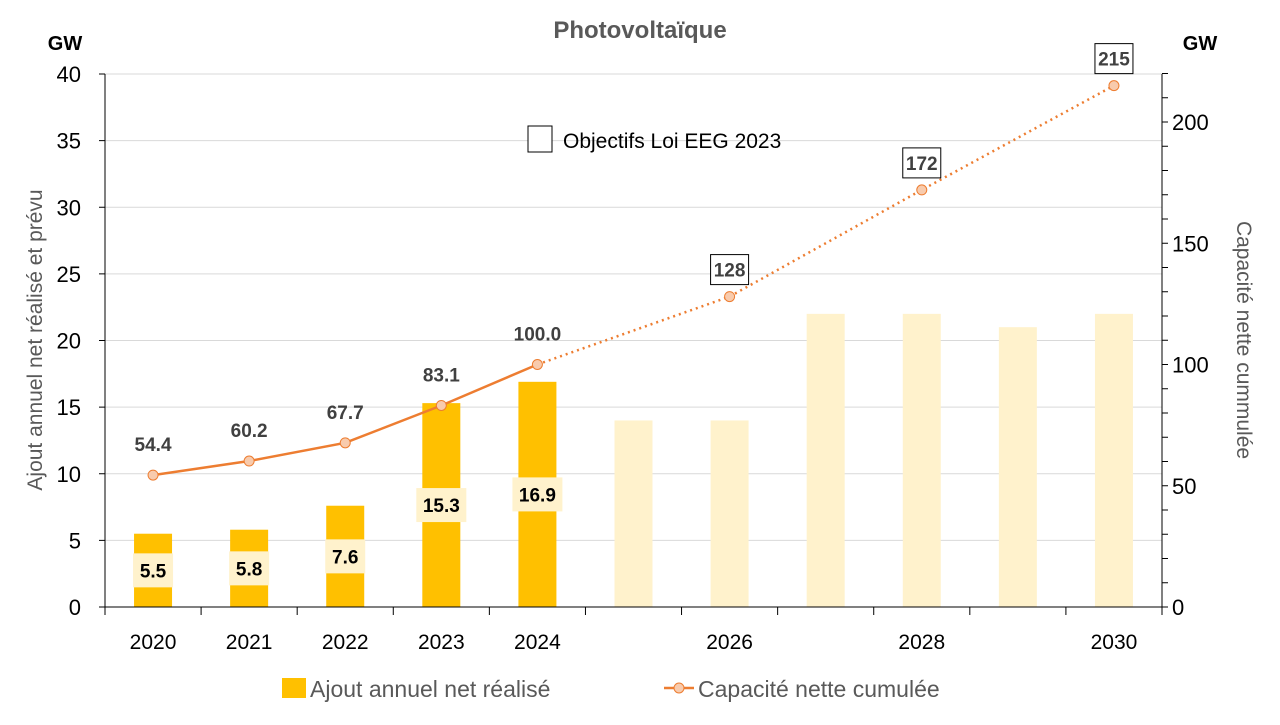  I want to click on legend-swatch-bar, so click(294, 688).